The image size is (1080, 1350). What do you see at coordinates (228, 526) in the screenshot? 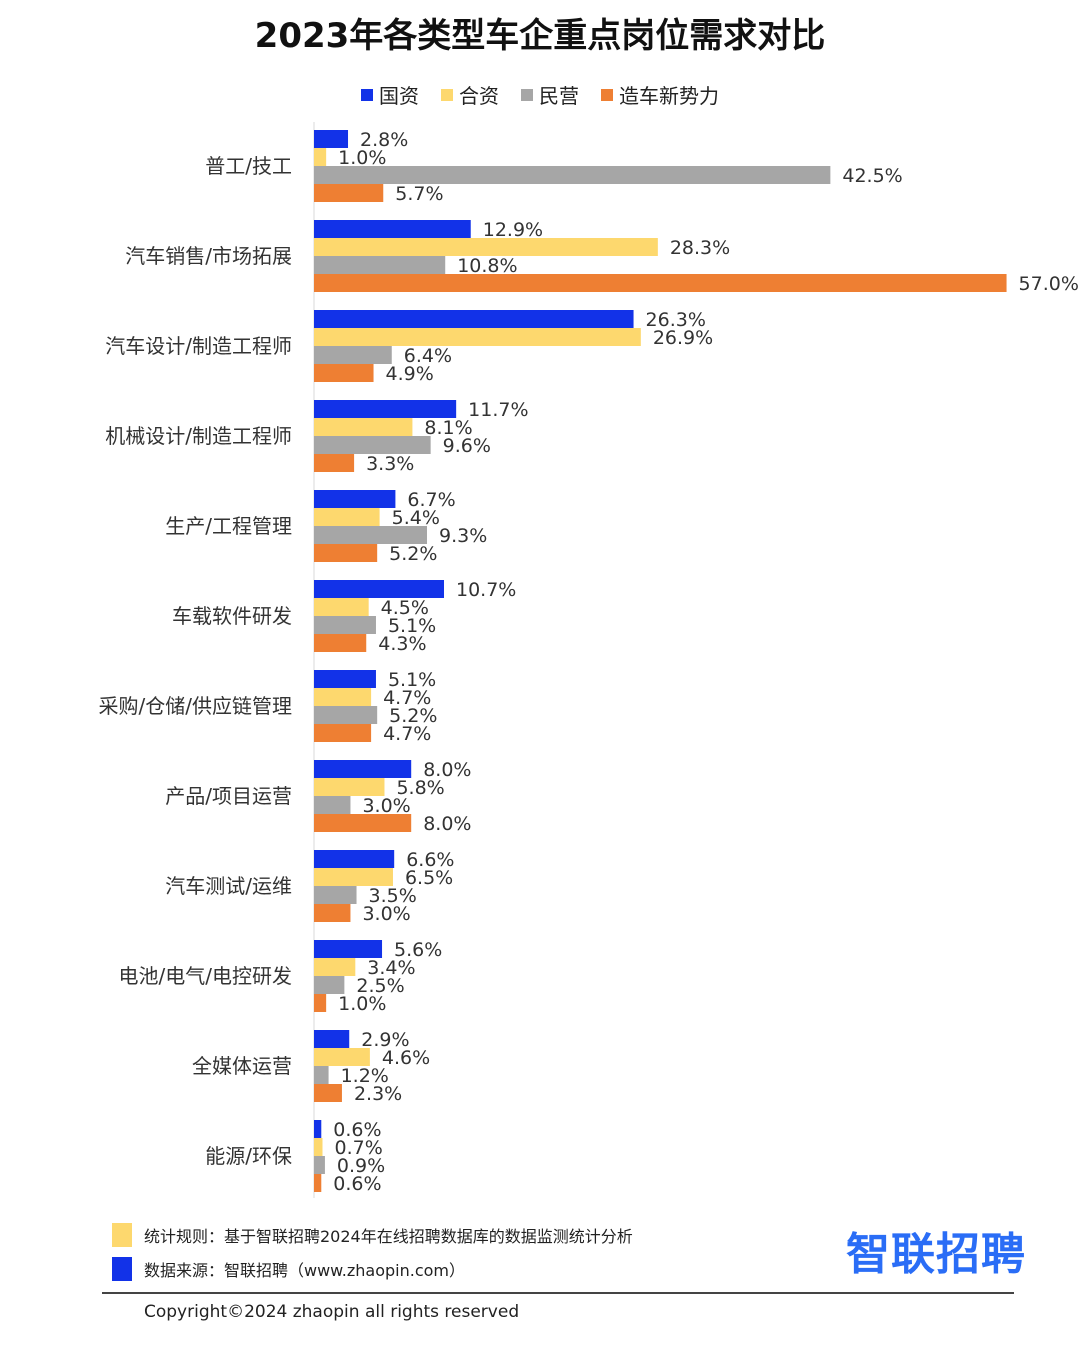
I see `category-label: 生产/工程管理` at bounding box center [228, 526].